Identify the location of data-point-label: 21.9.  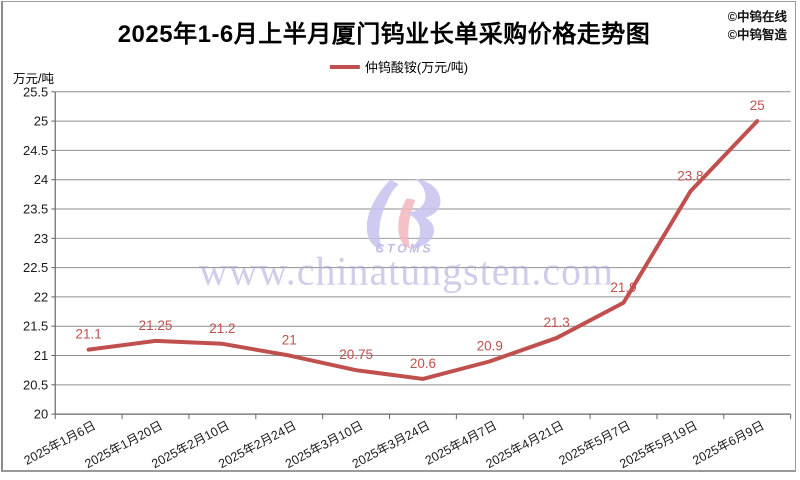
(623, 287).